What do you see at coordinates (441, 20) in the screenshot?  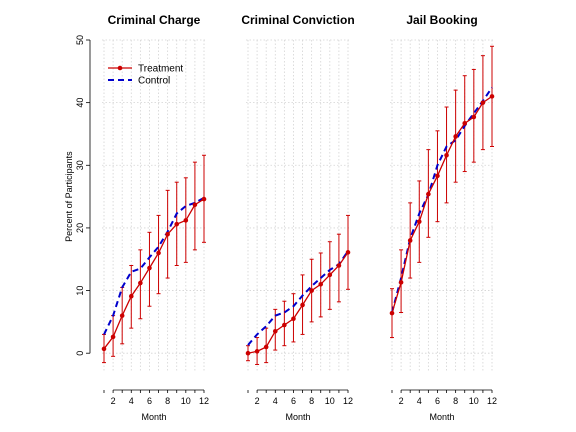 I see `panel-title: Jail Booking` at bounding box center [441, 20].